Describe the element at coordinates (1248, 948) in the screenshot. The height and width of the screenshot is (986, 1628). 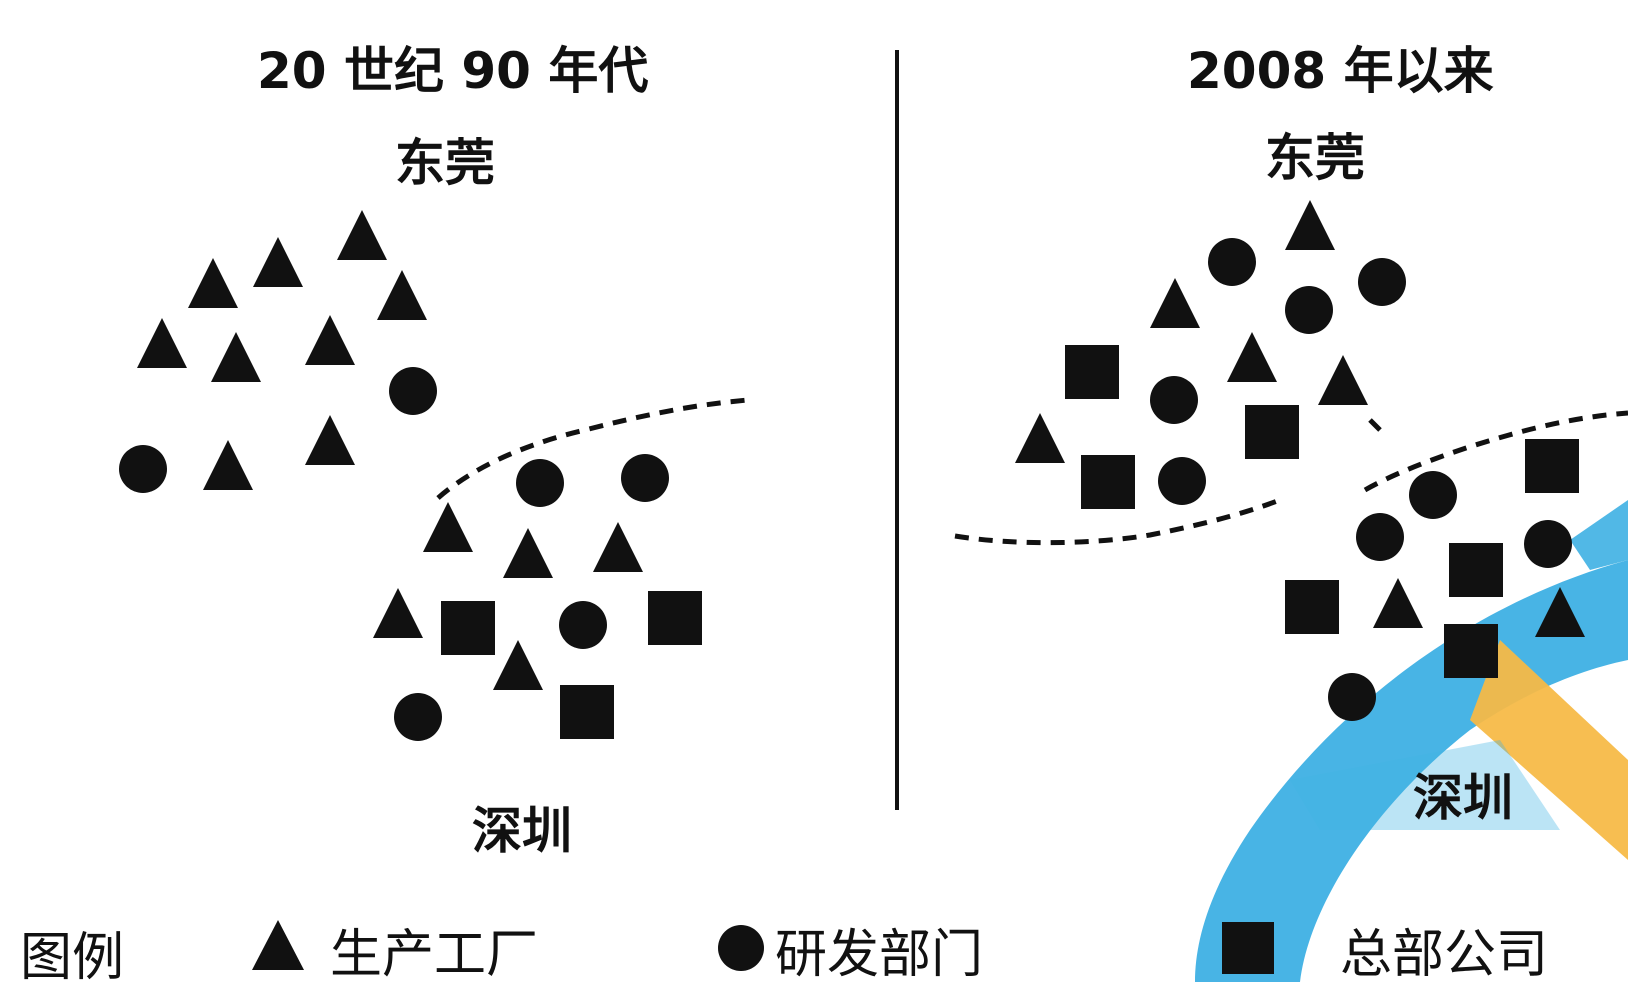
I see `legend-square-icon` at that location.